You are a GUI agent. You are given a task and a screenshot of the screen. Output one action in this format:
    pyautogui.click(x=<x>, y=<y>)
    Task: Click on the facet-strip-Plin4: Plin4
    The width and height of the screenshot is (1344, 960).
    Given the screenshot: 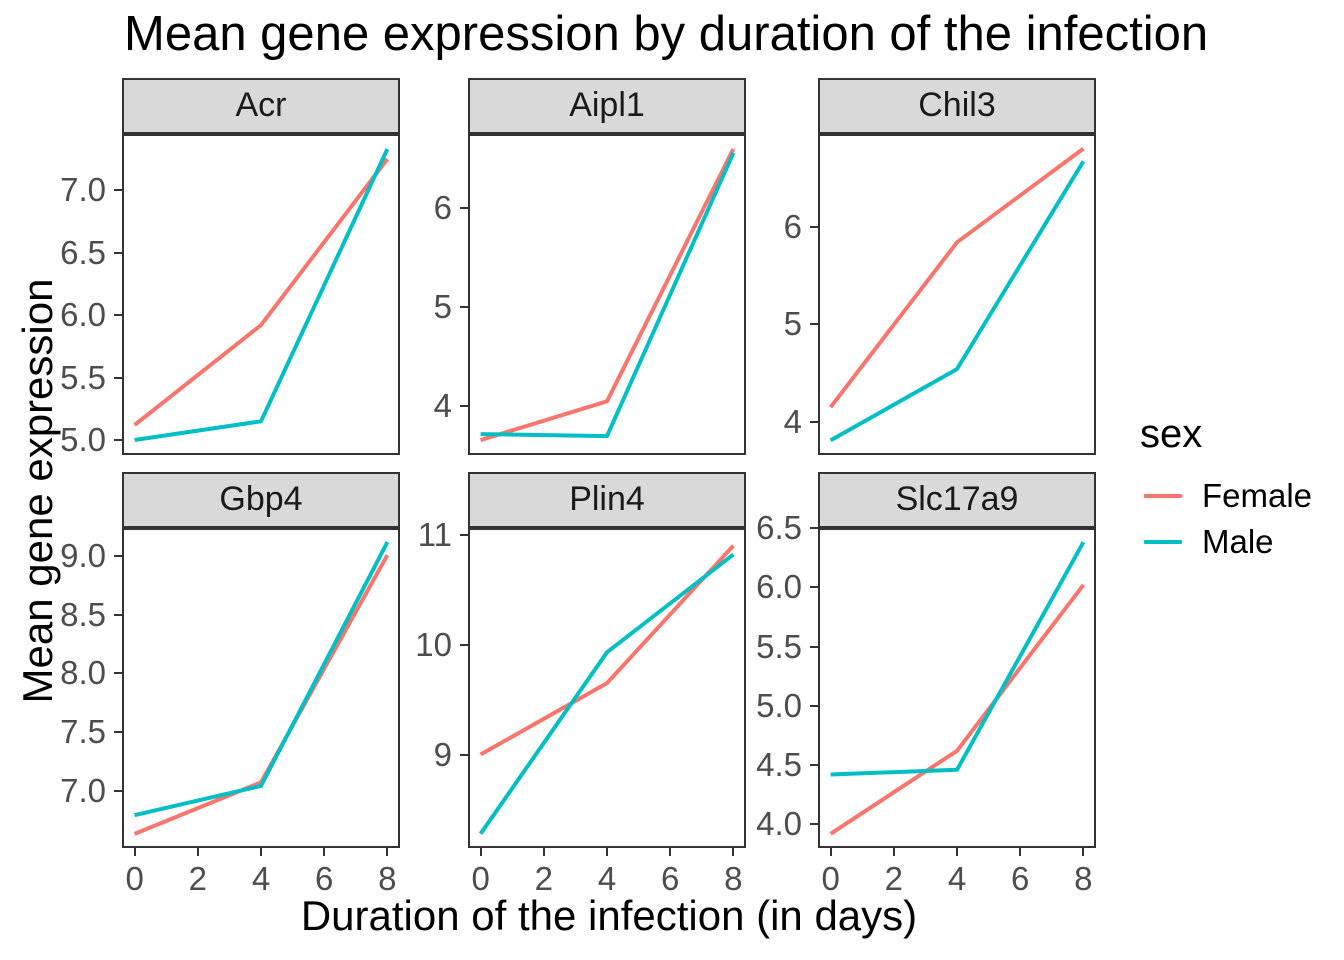 What is the action you would take?
    pyautogui.click(x=607, y=500)
    